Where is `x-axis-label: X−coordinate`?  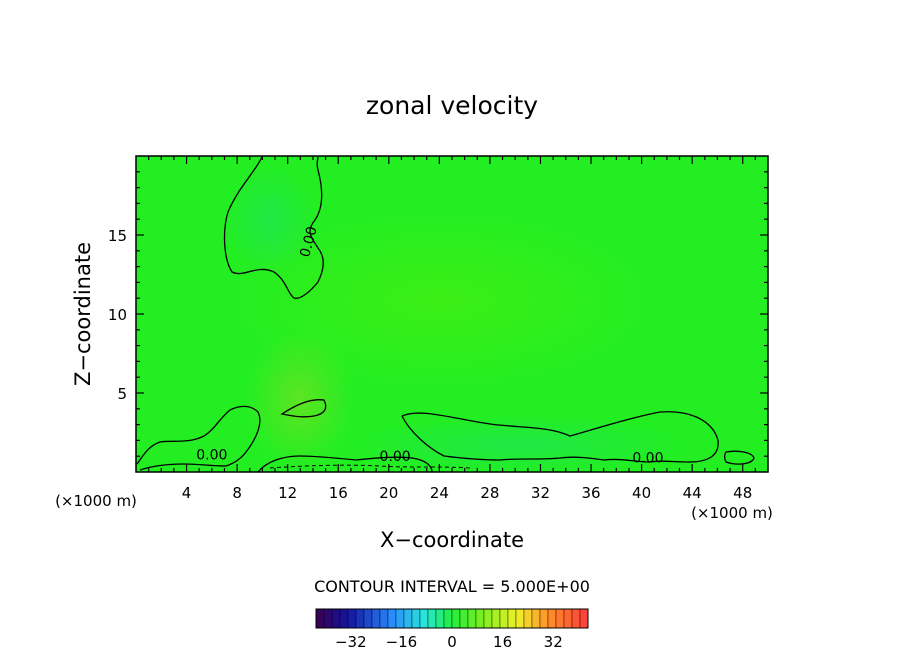
x-axis-label: X−coordinate is located at coordinates (452, 540).